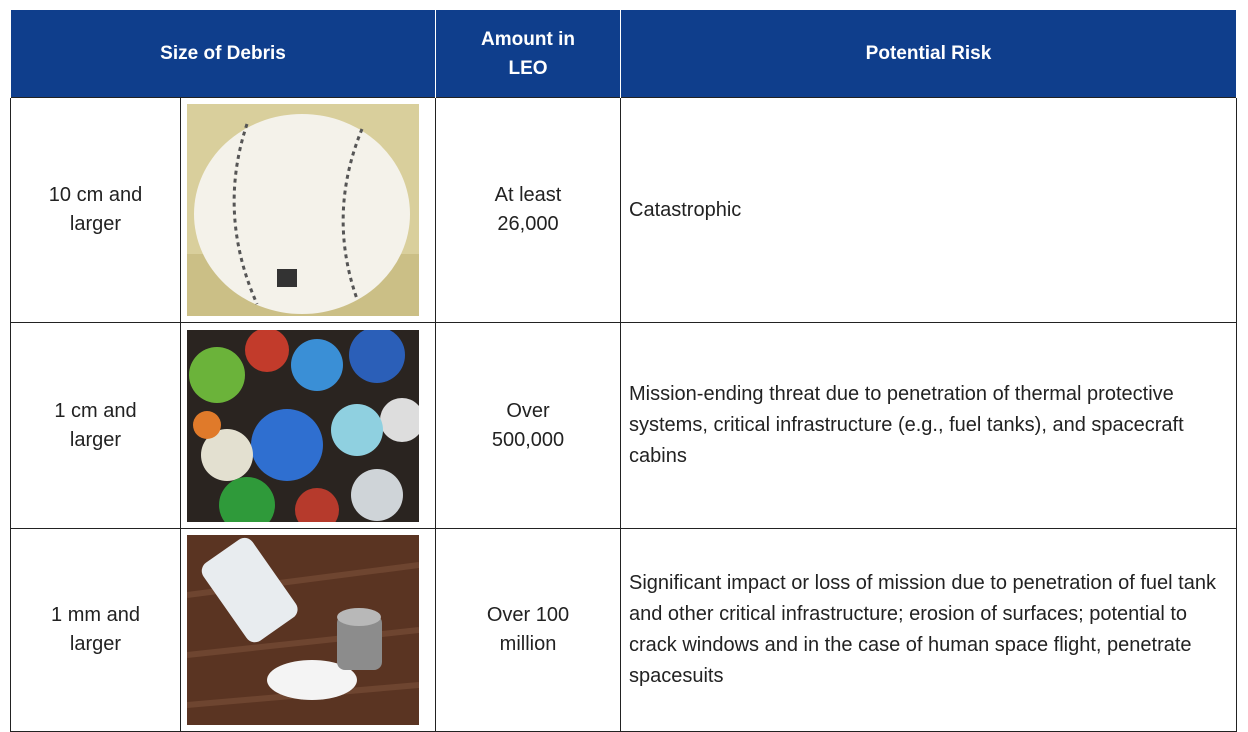 This screenshot has width=1248, height=732. I want to click on amount-text: At least 26,000, so click(528, 209).